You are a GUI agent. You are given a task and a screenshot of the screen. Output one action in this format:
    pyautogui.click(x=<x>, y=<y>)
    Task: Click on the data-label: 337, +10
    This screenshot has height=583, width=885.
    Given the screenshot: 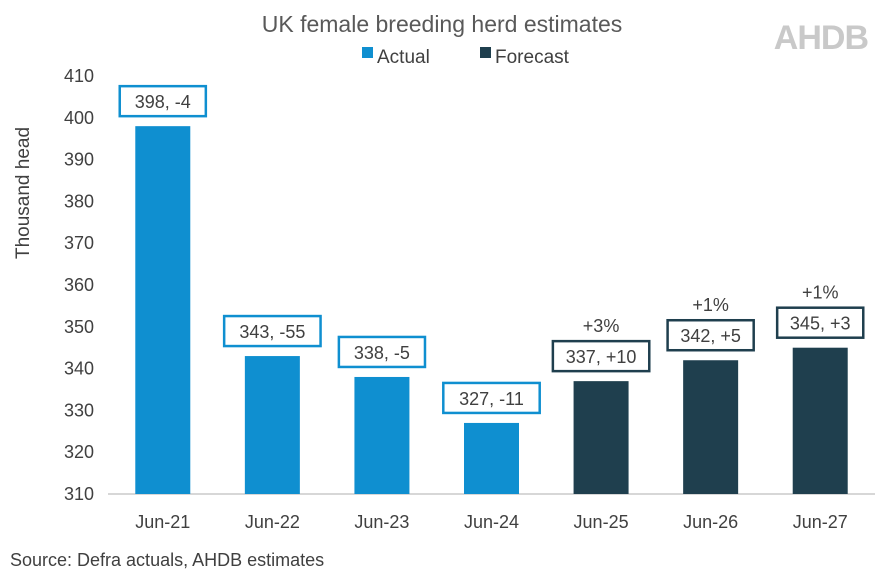 What is the action you would take?
    pyautogui.click(x=601, y=357)
    